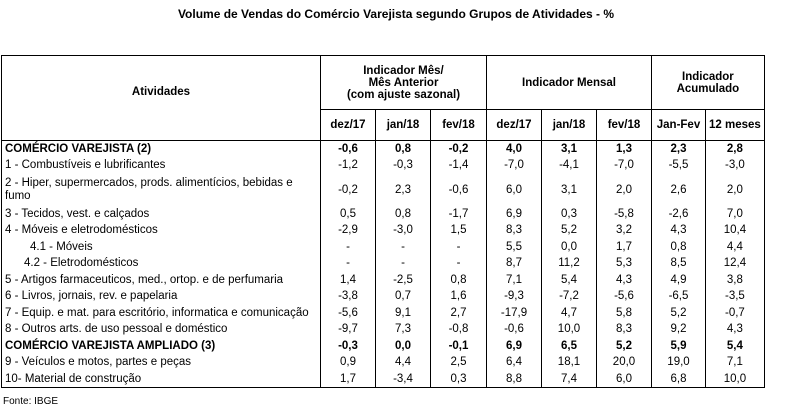  I want to click on cell-value: -0,7, so click(735, 312).